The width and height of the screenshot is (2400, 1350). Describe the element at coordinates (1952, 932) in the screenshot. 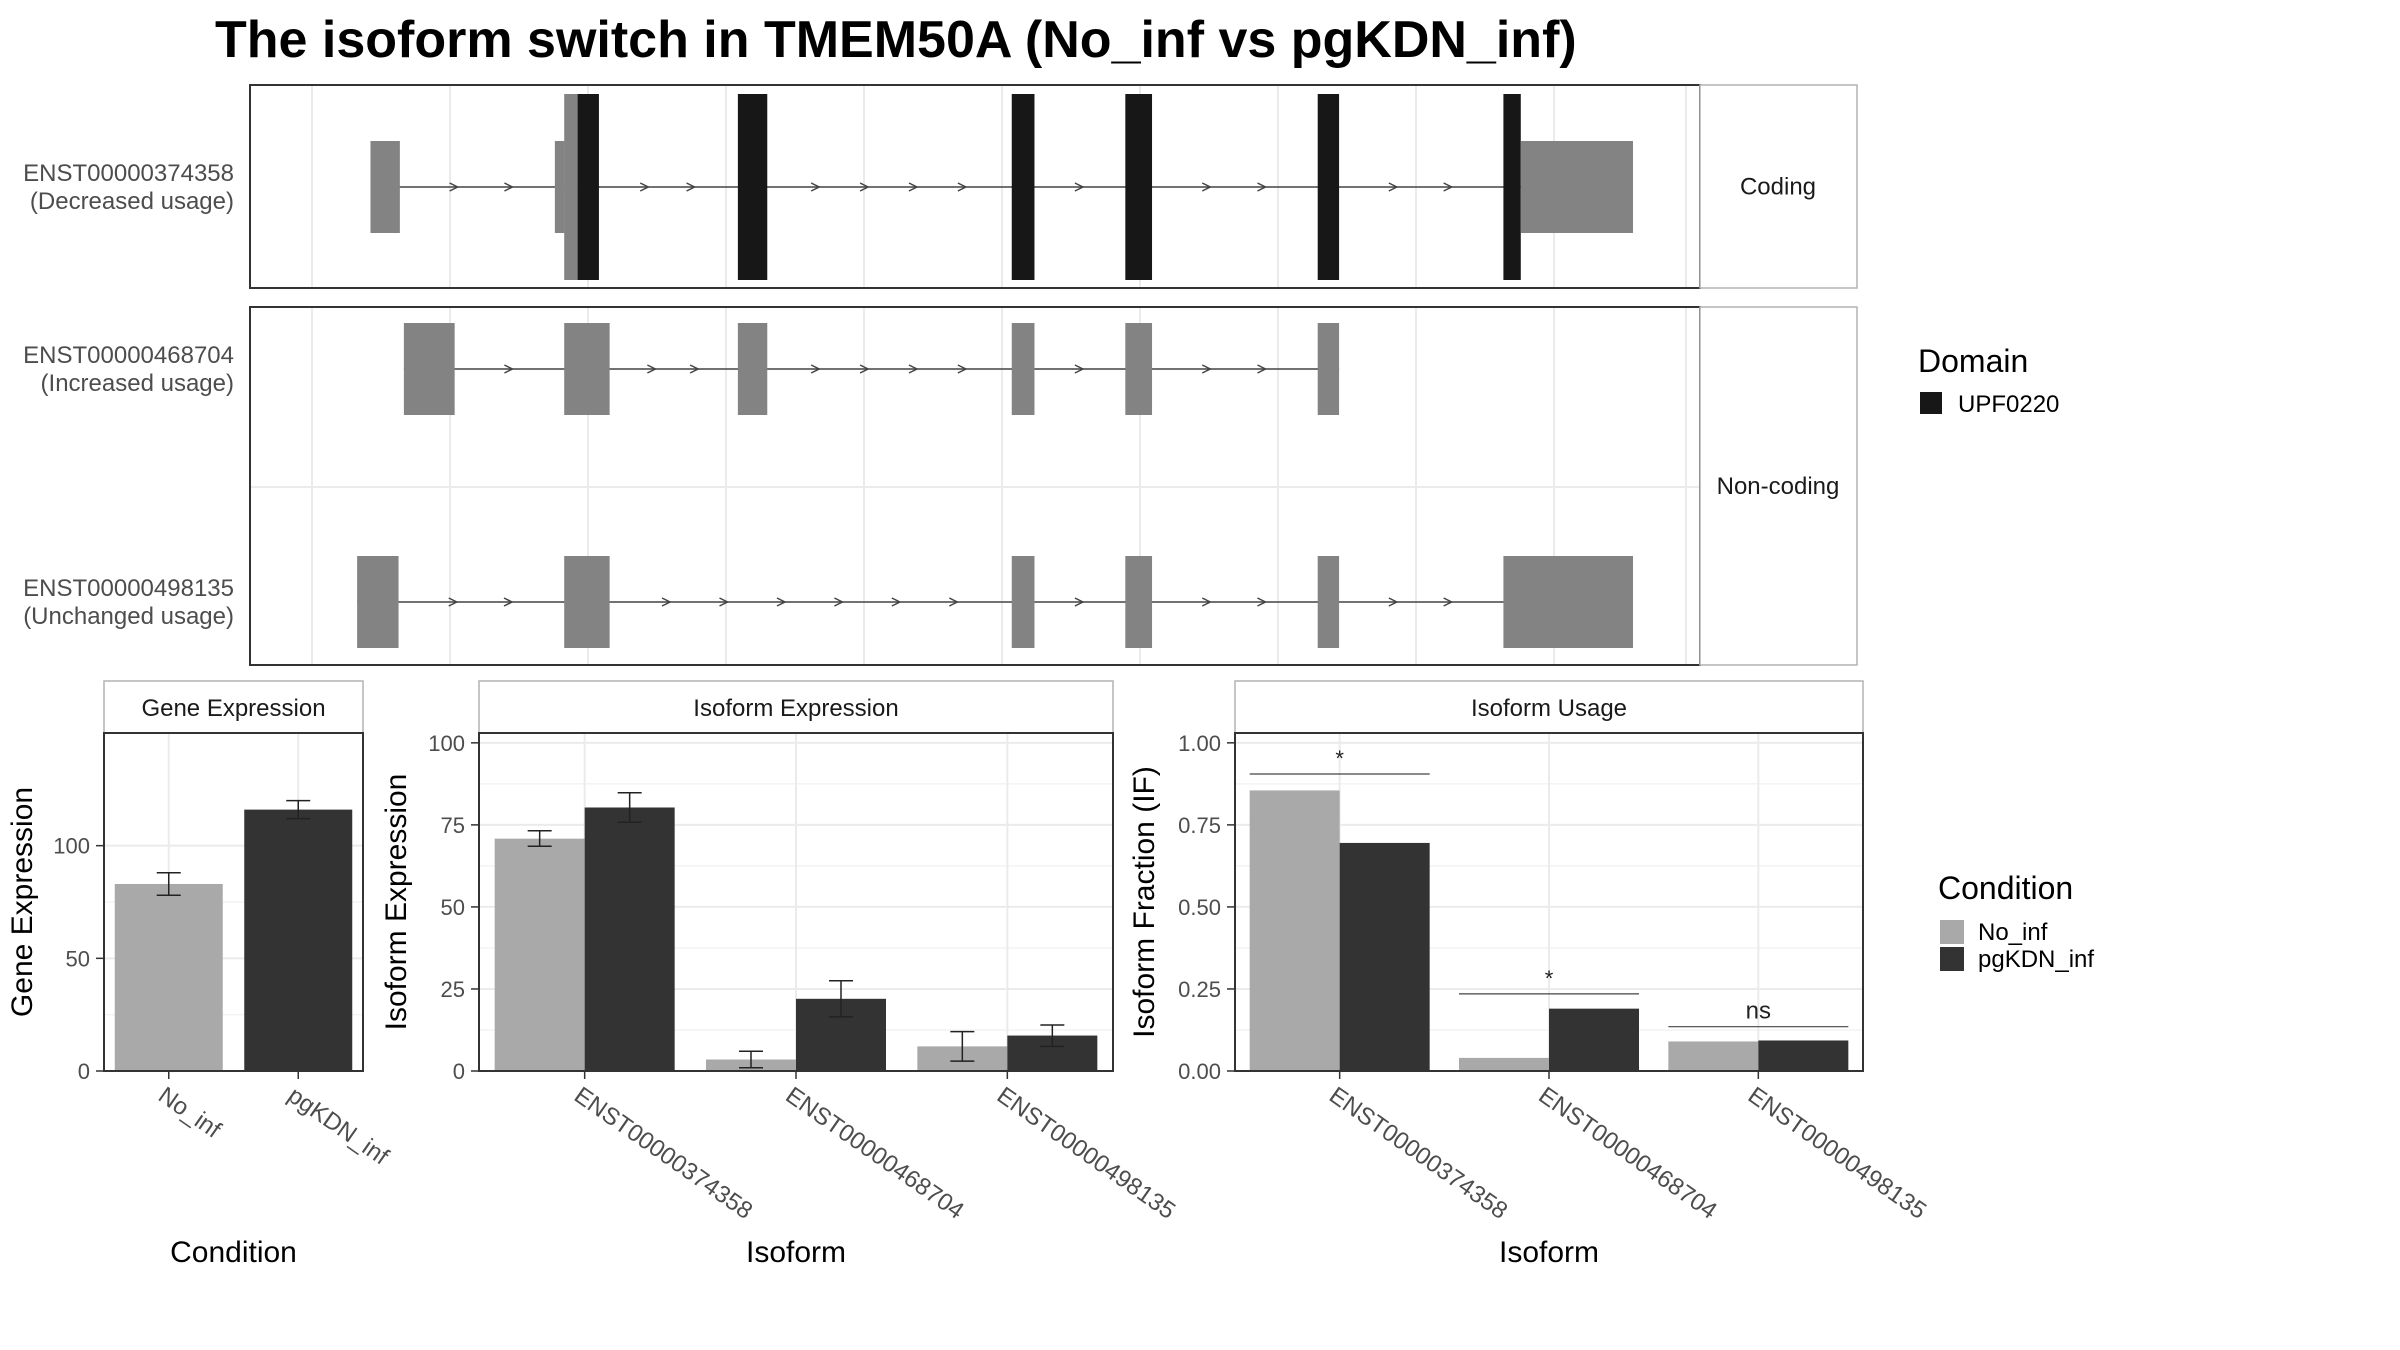

I see `condition-legend-key` at that location.